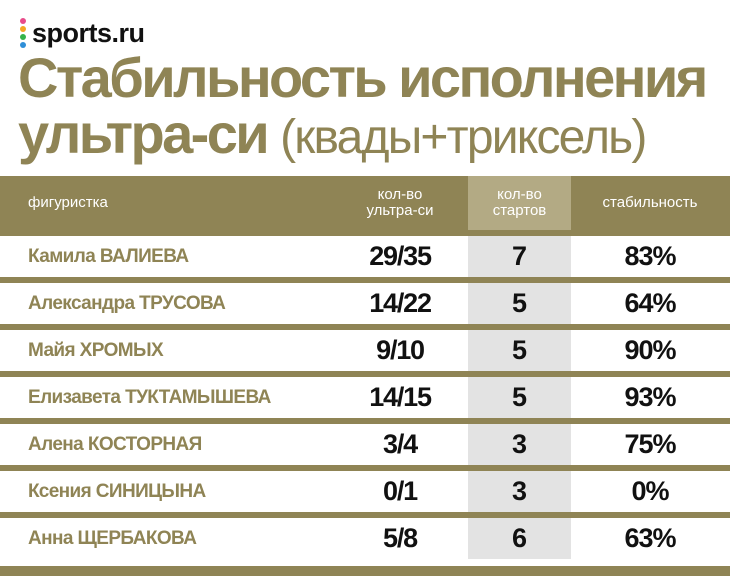 The image size is (730, 576). What do you see at coordinates (650, 303) in the screenshot?
I see `stability-value: 64%` at bounding box center [650, 303].